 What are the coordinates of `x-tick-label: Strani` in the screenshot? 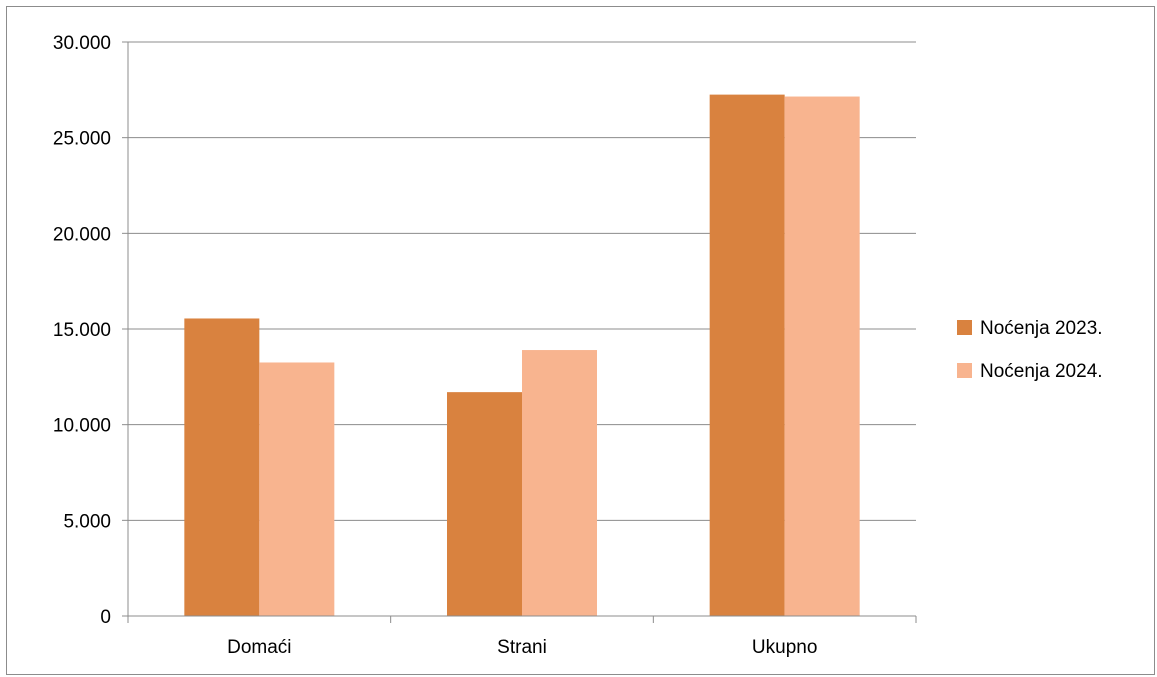 It's located at (522, 647).